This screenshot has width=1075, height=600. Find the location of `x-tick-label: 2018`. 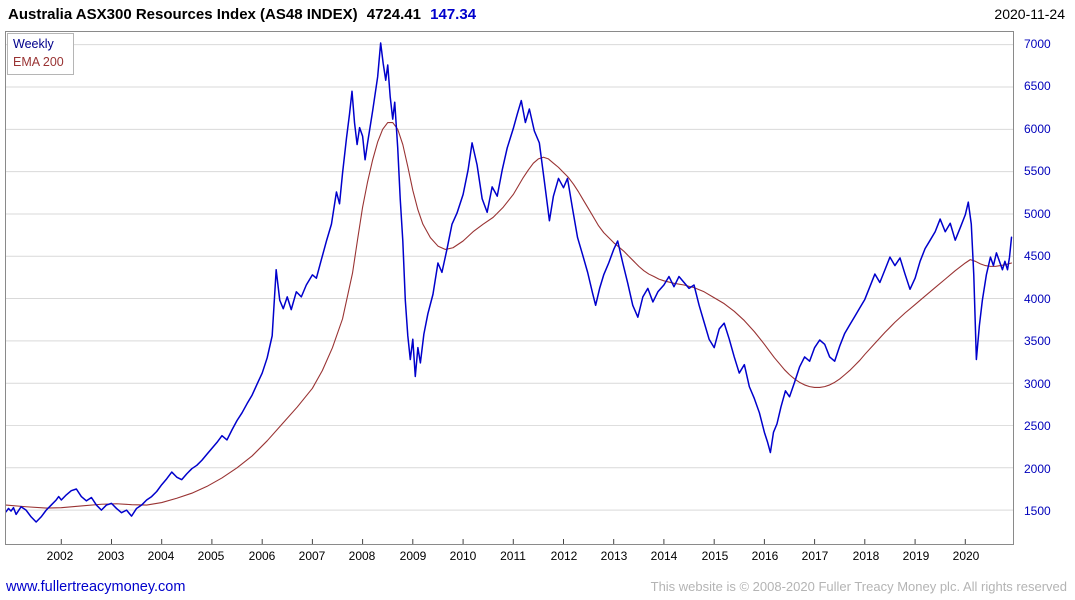

x-tick-label: 2018 is located at coordinates (866, 556).